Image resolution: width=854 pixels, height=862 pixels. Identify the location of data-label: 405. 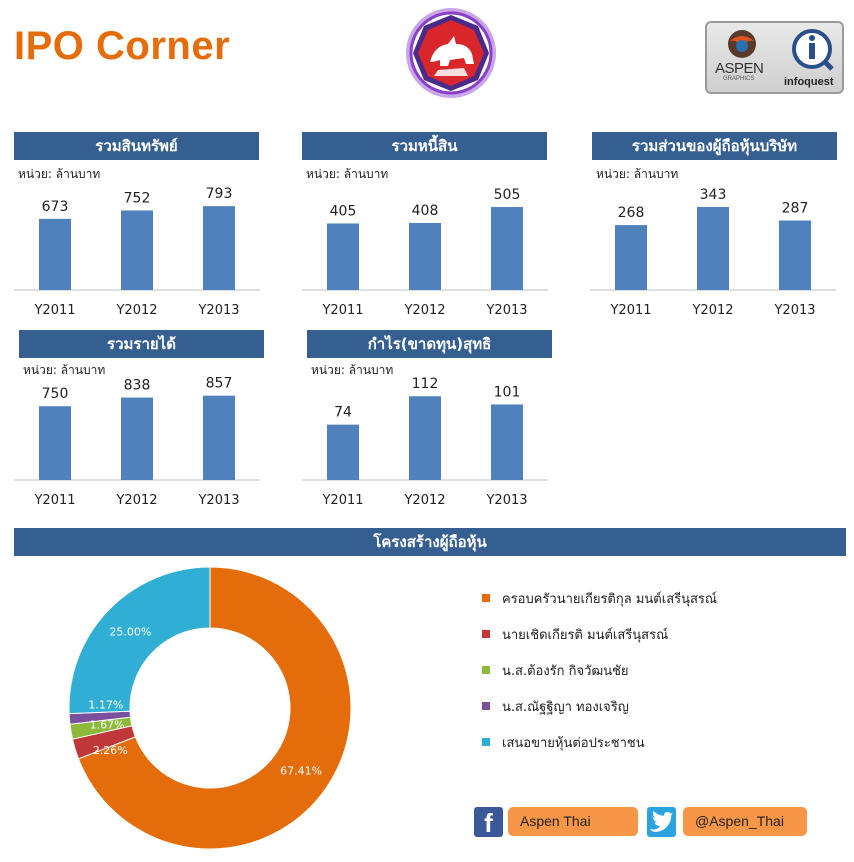
(343, 211).